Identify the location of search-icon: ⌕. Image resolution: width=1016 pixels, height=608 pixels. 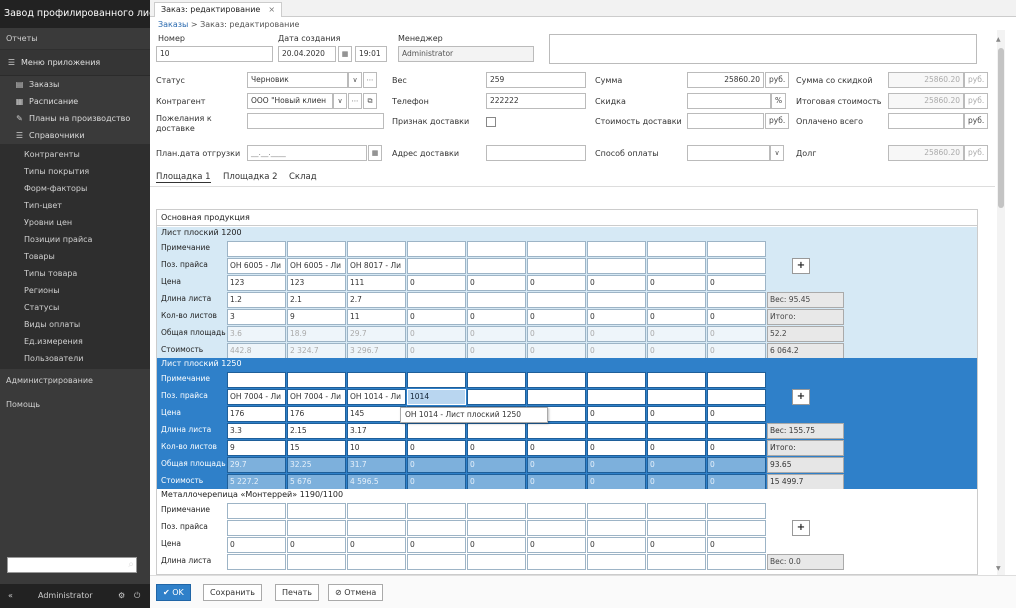
(131, 564).